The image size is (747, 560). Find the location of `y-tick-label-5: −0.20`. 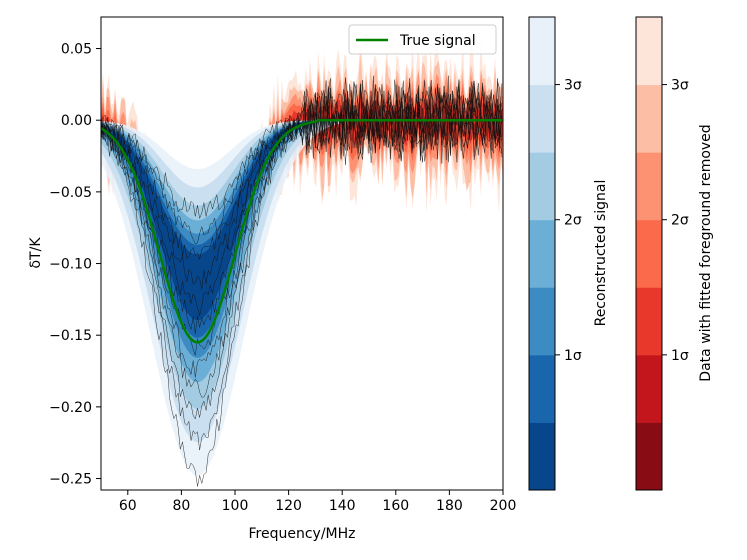

y-tick-label-5: −0.20 is located at coordinates (70, 408).